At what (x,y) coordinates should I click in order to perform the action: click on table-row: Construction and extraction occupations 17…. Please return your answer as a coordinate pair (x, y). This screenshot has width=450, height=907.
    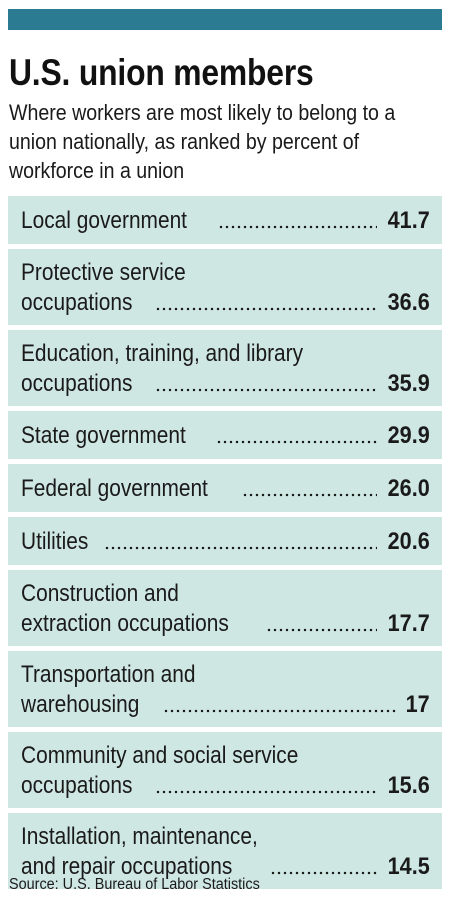
    Looking at the image, I should click on (225, 608).